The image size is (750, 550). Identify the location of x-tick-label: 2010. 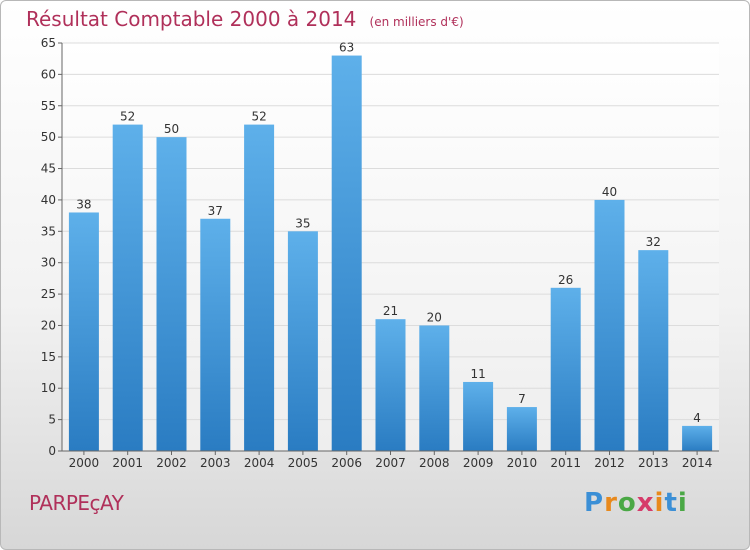
(522, 463).